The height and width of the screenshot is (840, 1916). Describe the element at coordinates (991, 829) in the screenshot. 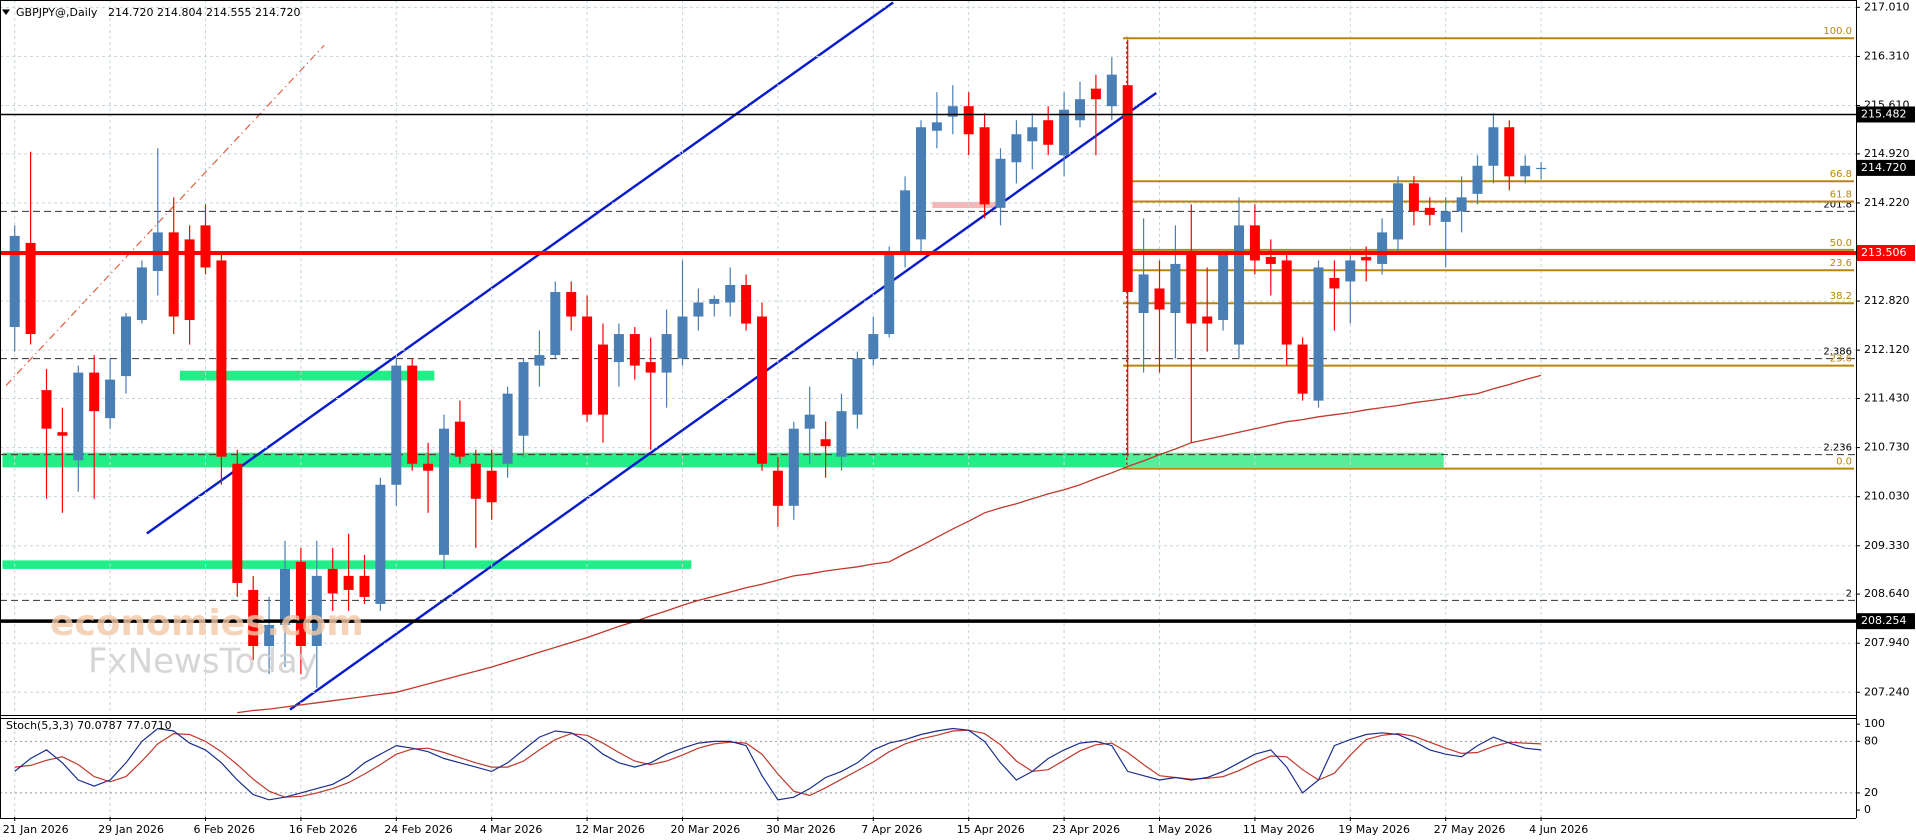

I see `x-tick-label: 15 Apr 2026` at that location.